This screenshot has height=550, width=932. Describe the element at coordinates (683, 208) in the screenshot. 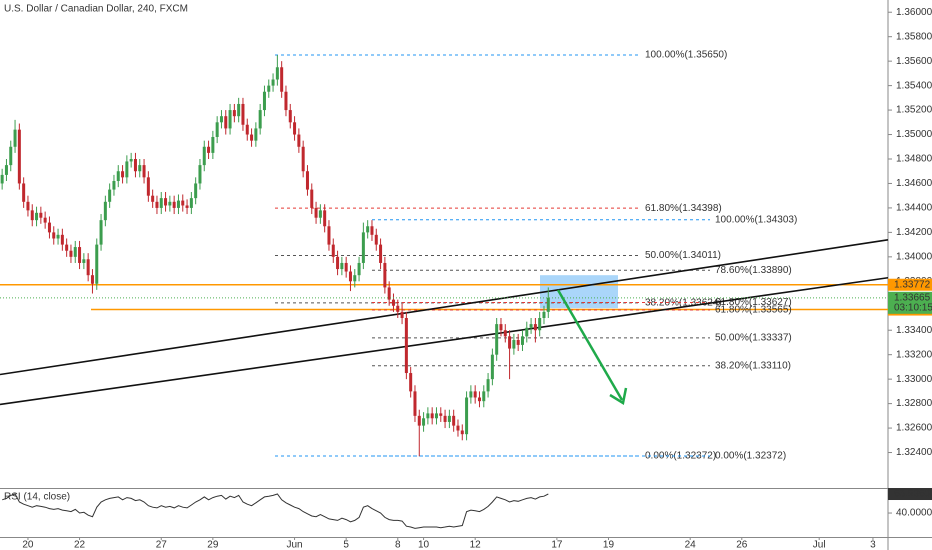

I see `fib-label: 61.80%(1.34398)` at that location.